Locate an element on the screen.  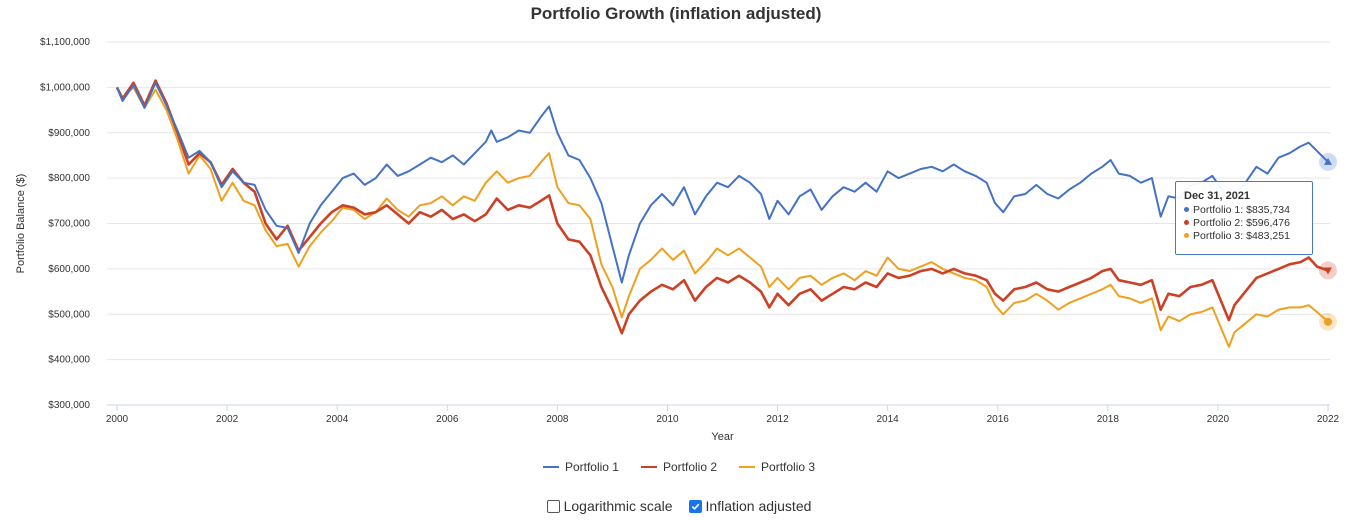
x-tick-label: 2016 is located at coordinates (998, 419).